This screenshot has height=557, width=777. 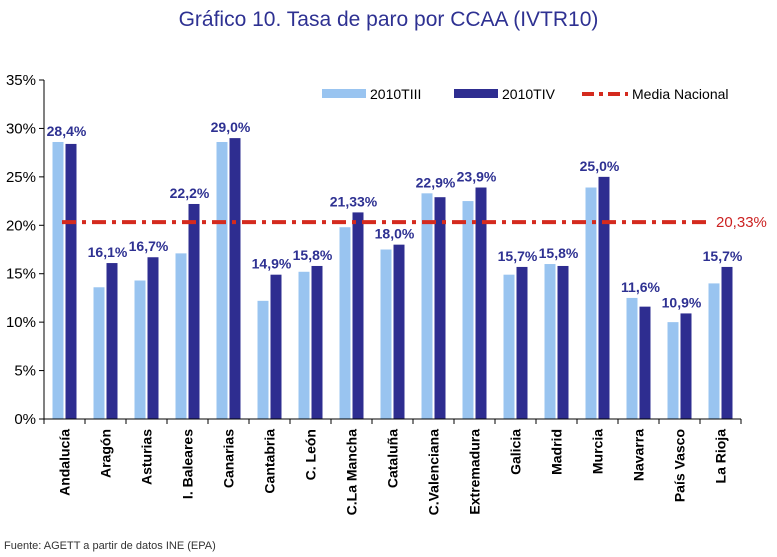 What do you see at coordinates (395, 234) in the screenshot?
I see `data-label: 18,0%` at bounding box center [395, 234].